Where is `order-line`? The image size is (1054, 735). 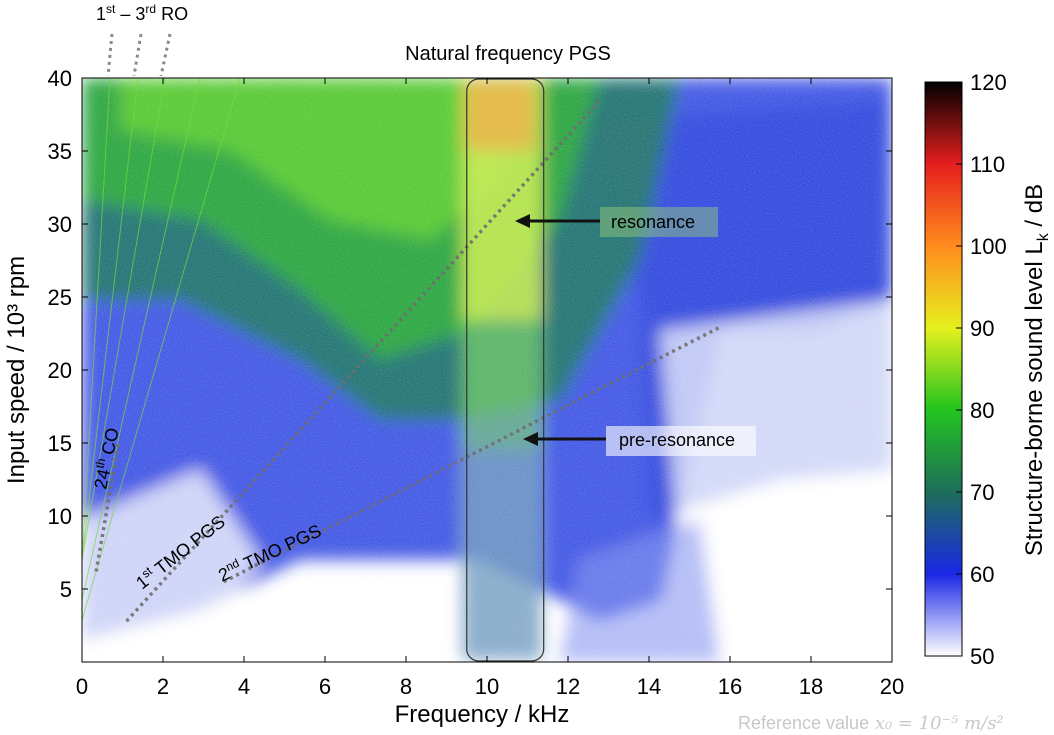
order-line is located at coordinates (107, 507).